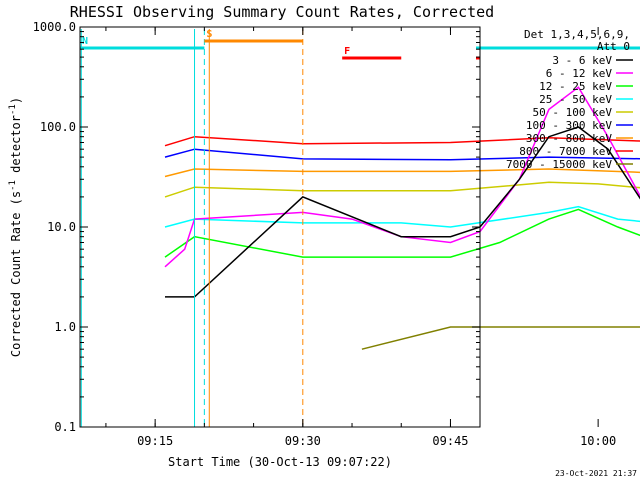 The height and width of the screenshot is (485, 640). I want to click on segment-label: N, so click(85, 41).